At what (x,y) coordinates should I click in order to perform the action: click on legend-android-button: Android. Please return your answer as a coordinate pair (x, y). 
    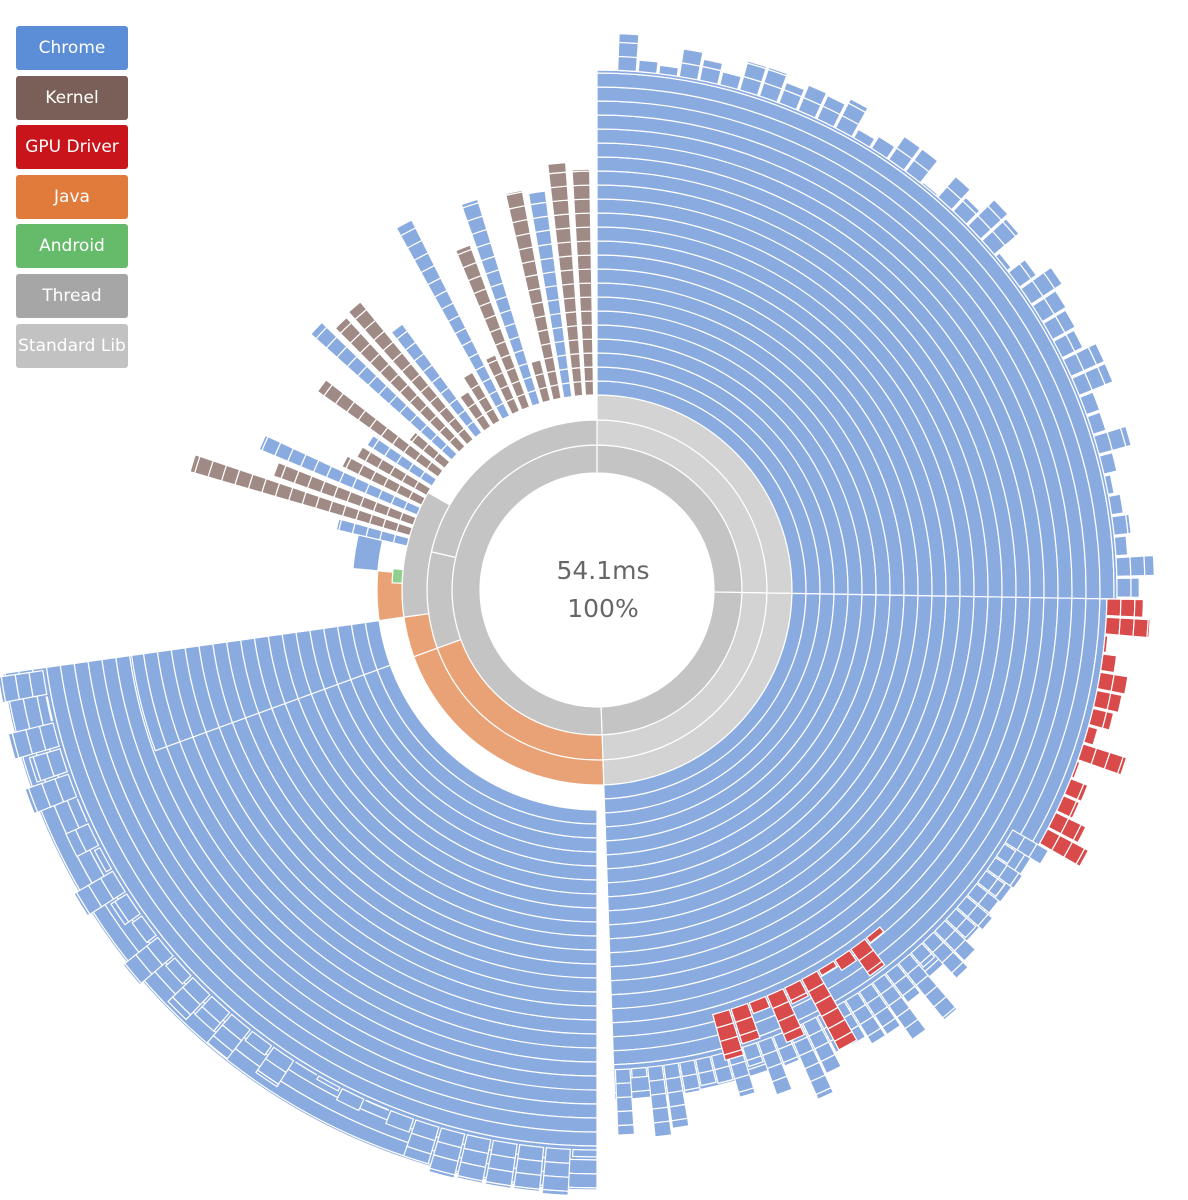
    Looking at the image, I should click on (72, 246).